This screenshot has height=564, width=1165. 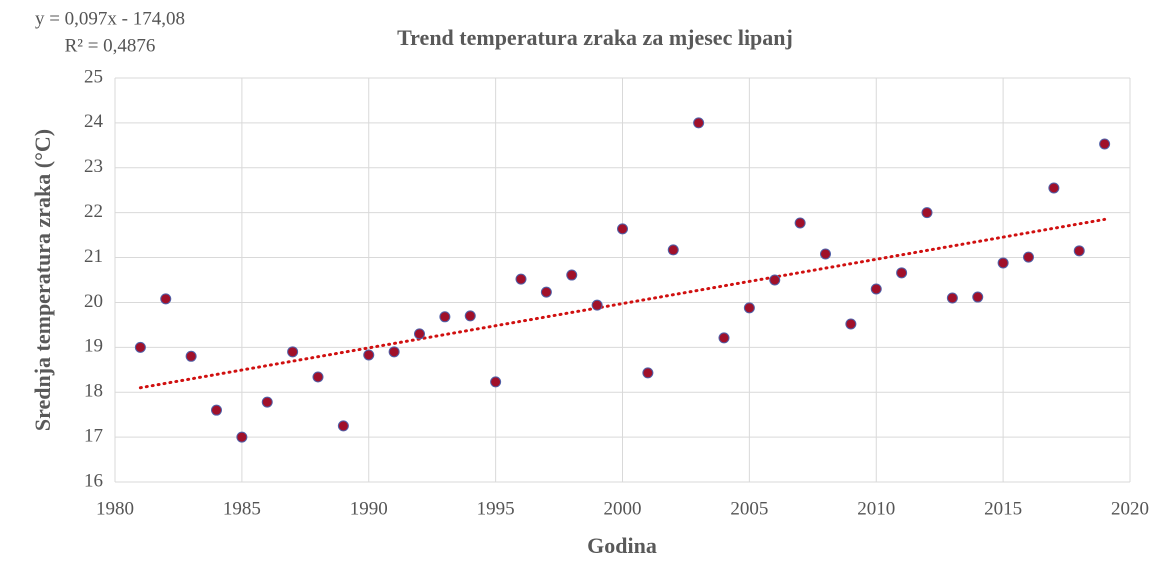 What do you see at coordinates (110, 45) in the screenshot?
I see `r-squared: R² = 0,4876` at bounding box center [110, 45].